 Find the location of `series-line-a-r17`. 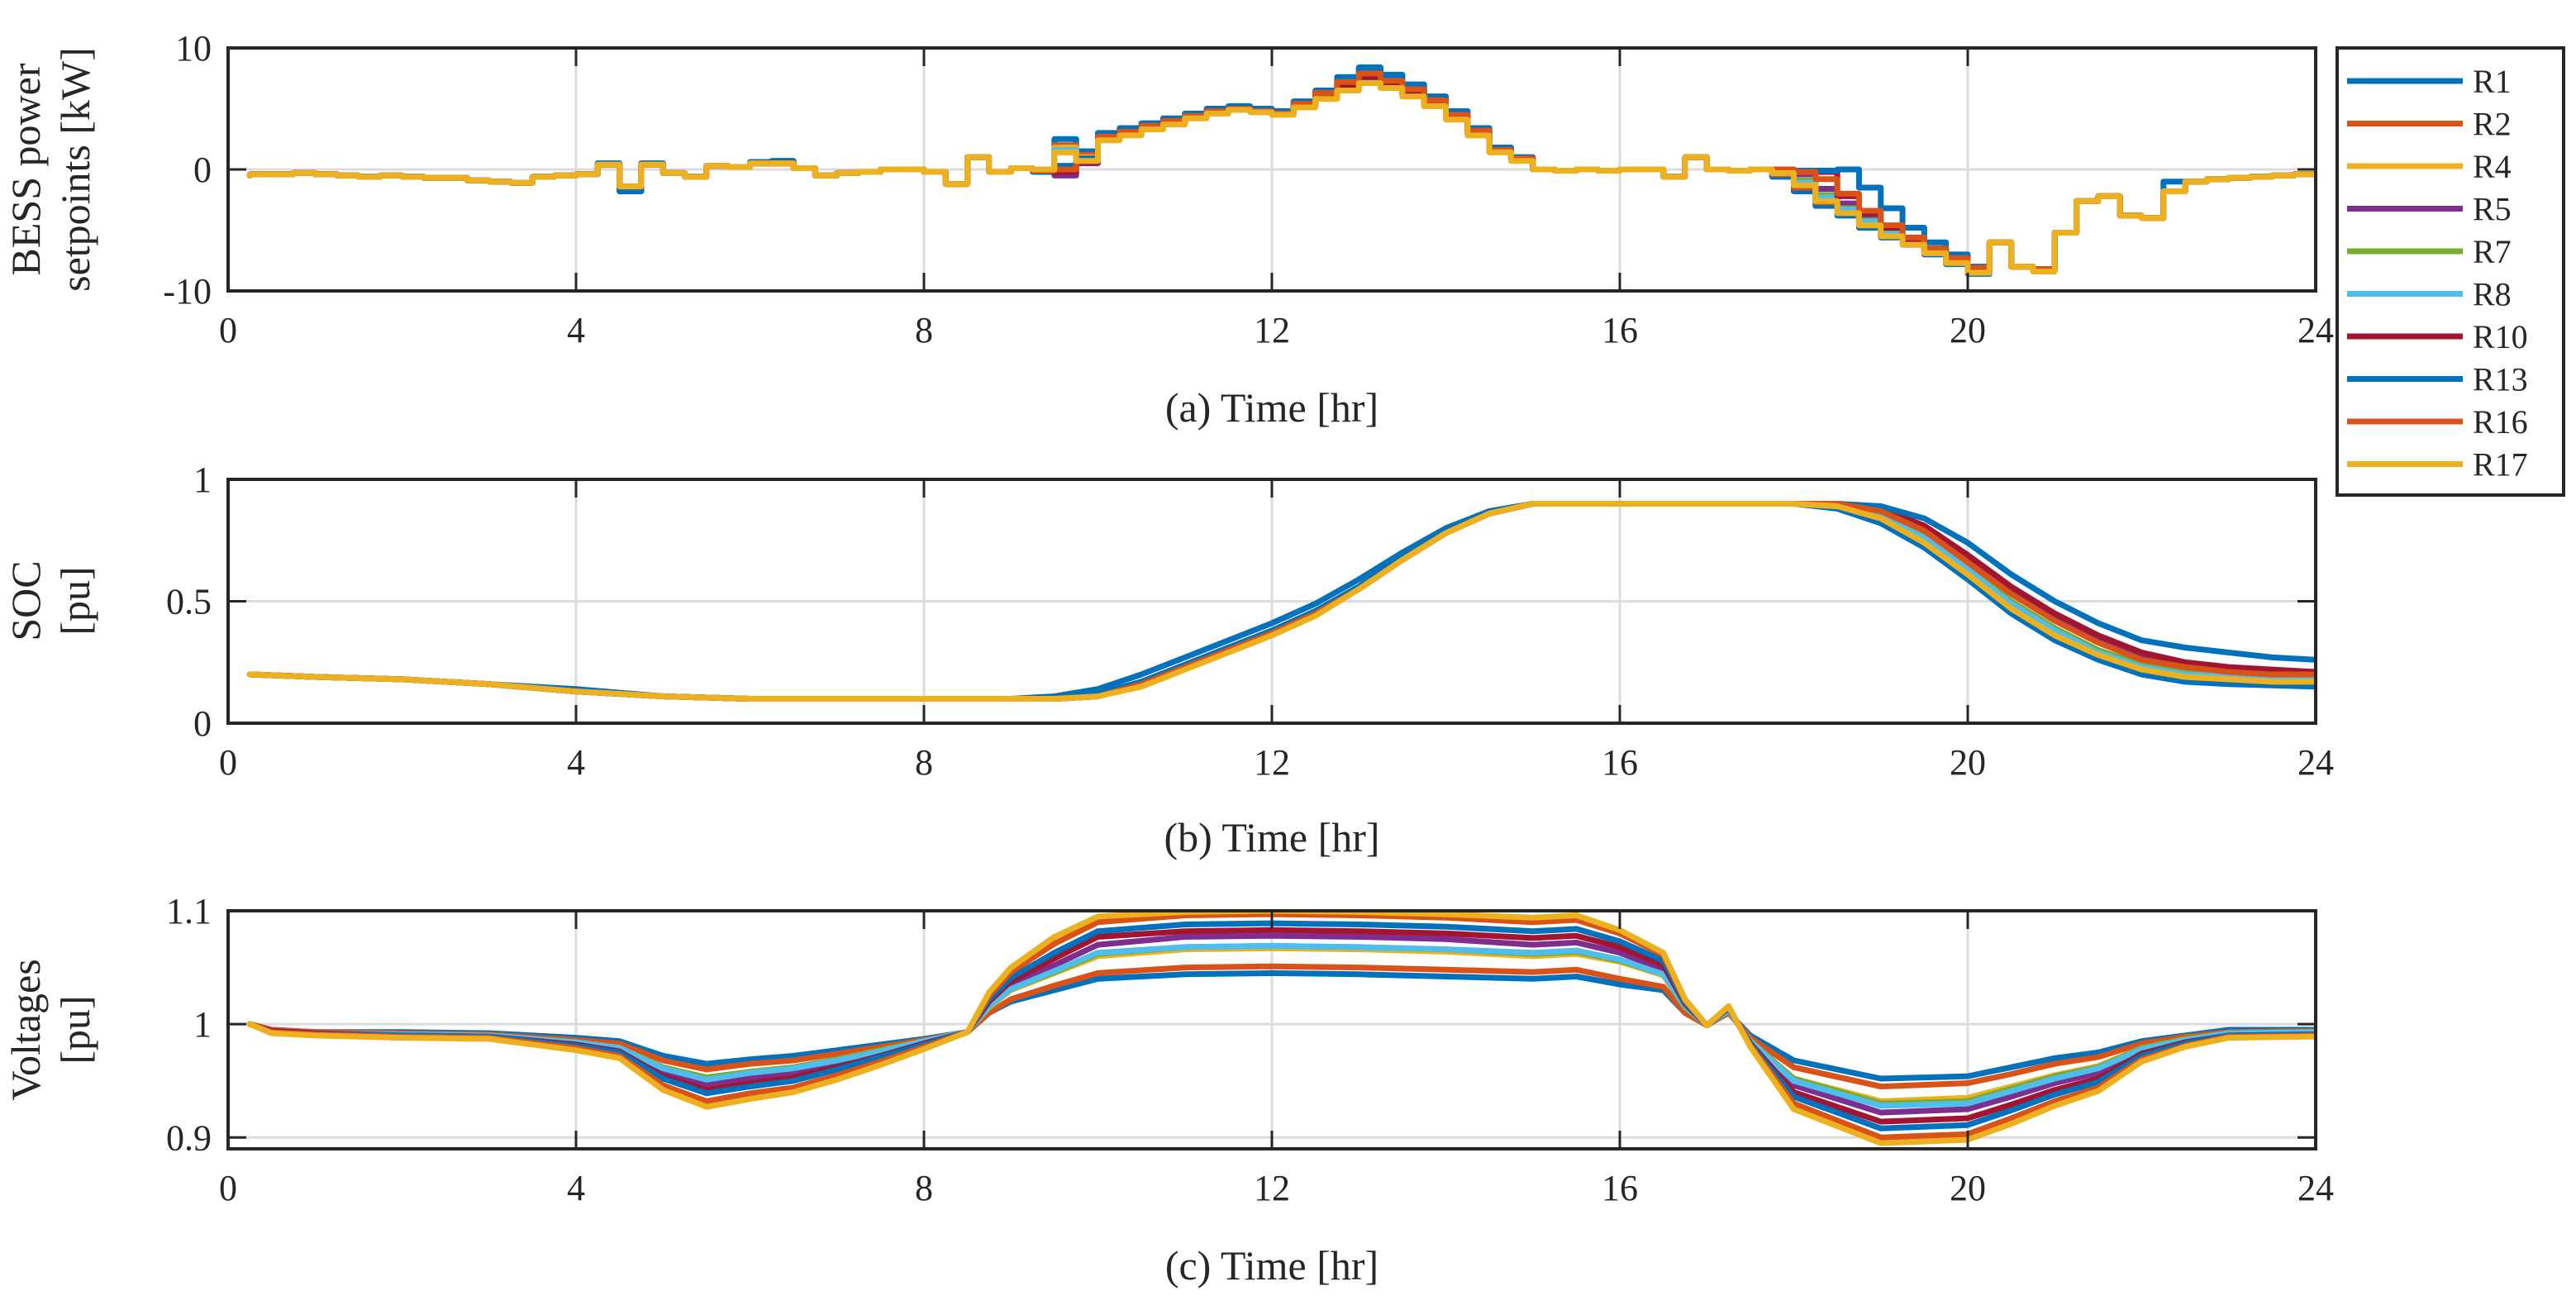

series-line-a-r17 is located at coordinates (1281, 178).